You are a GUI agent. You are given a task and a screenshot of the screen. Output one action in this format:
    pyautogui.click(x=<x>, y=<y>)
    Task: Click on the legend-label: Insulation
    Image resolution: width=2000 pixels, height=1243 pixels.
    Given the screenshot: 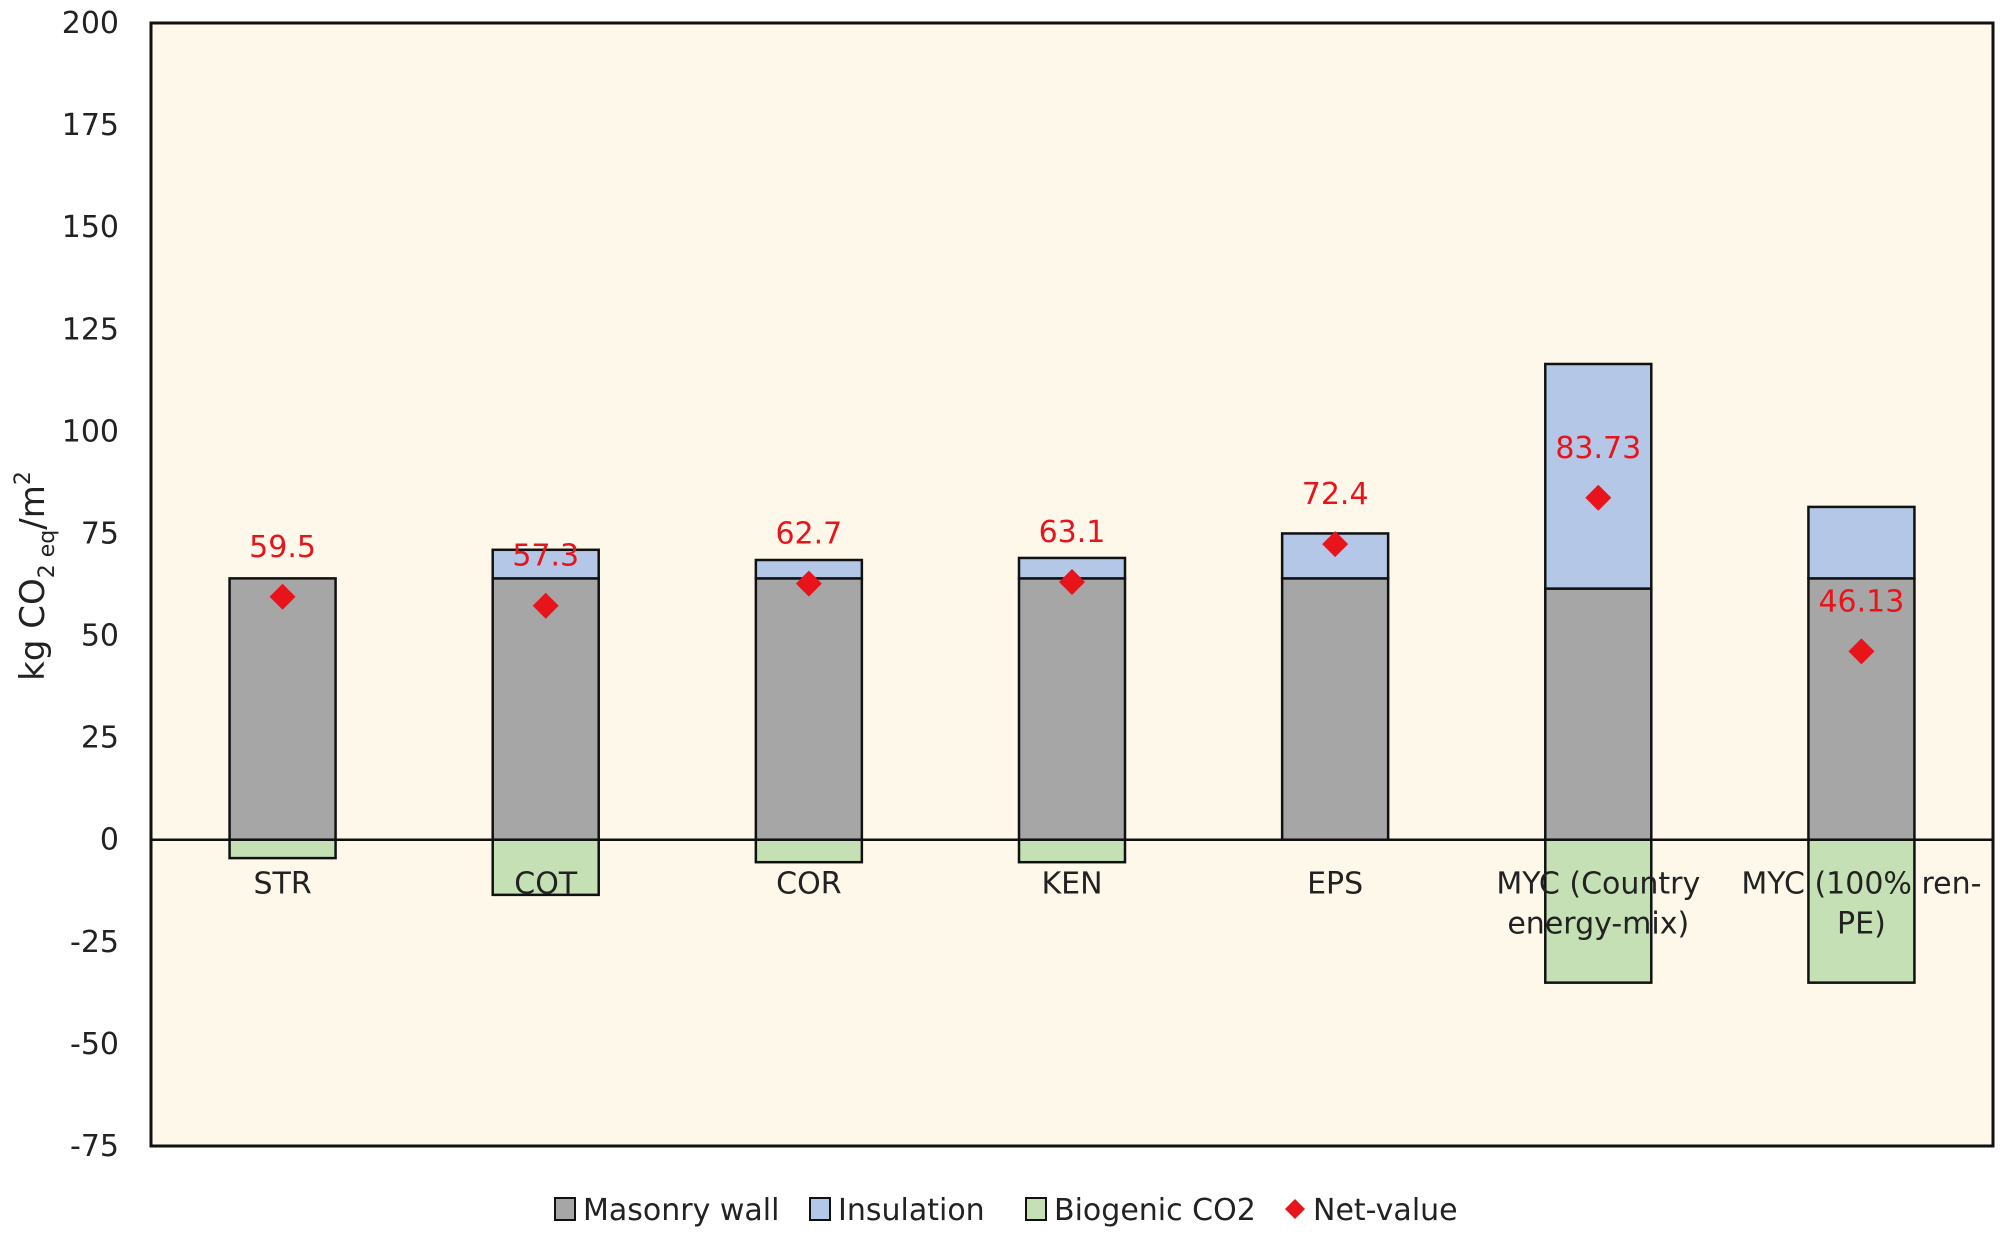 What is the action you would take?
    pyautogui.click(x=911, y=1210)
    